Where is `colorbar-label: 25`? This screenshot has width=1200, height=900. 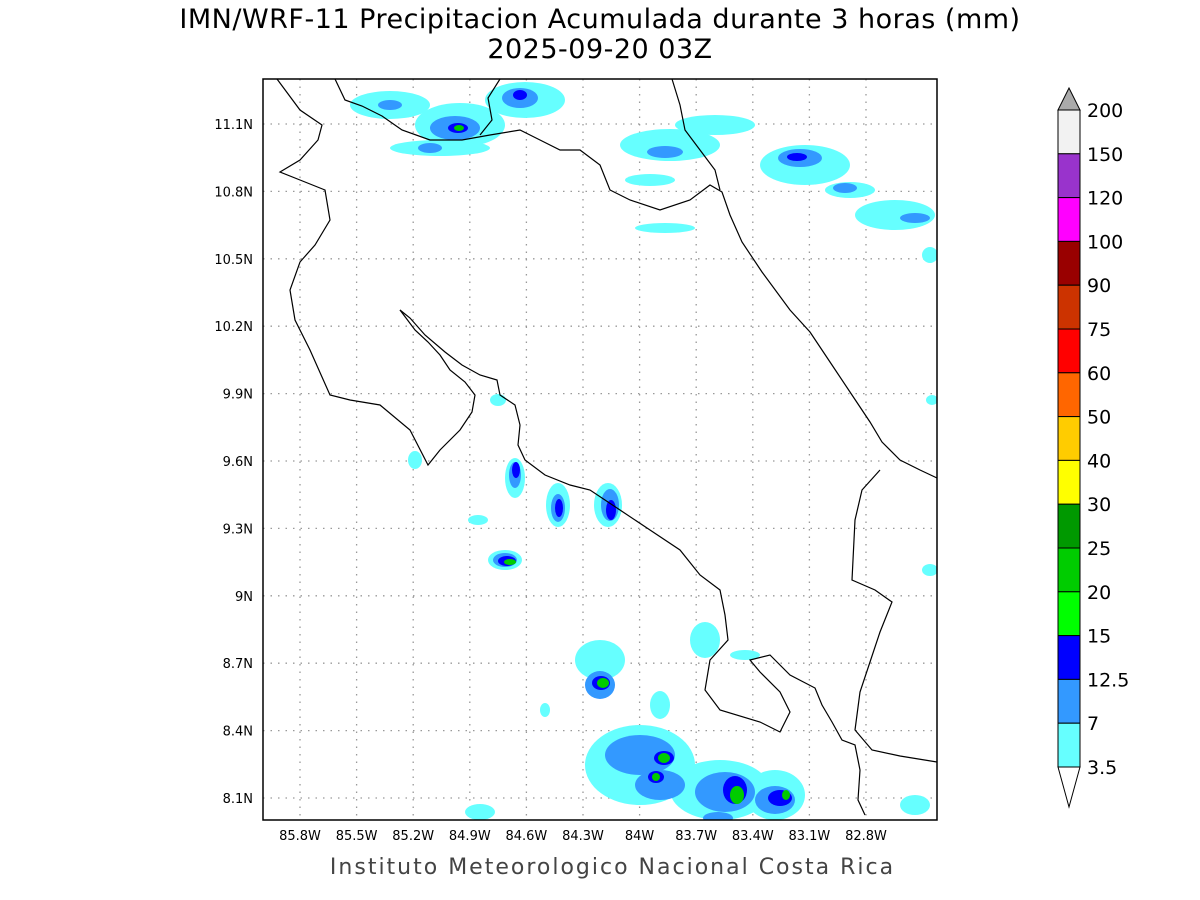 colorbar-label: 25 is located at coordinates (1099, 549).